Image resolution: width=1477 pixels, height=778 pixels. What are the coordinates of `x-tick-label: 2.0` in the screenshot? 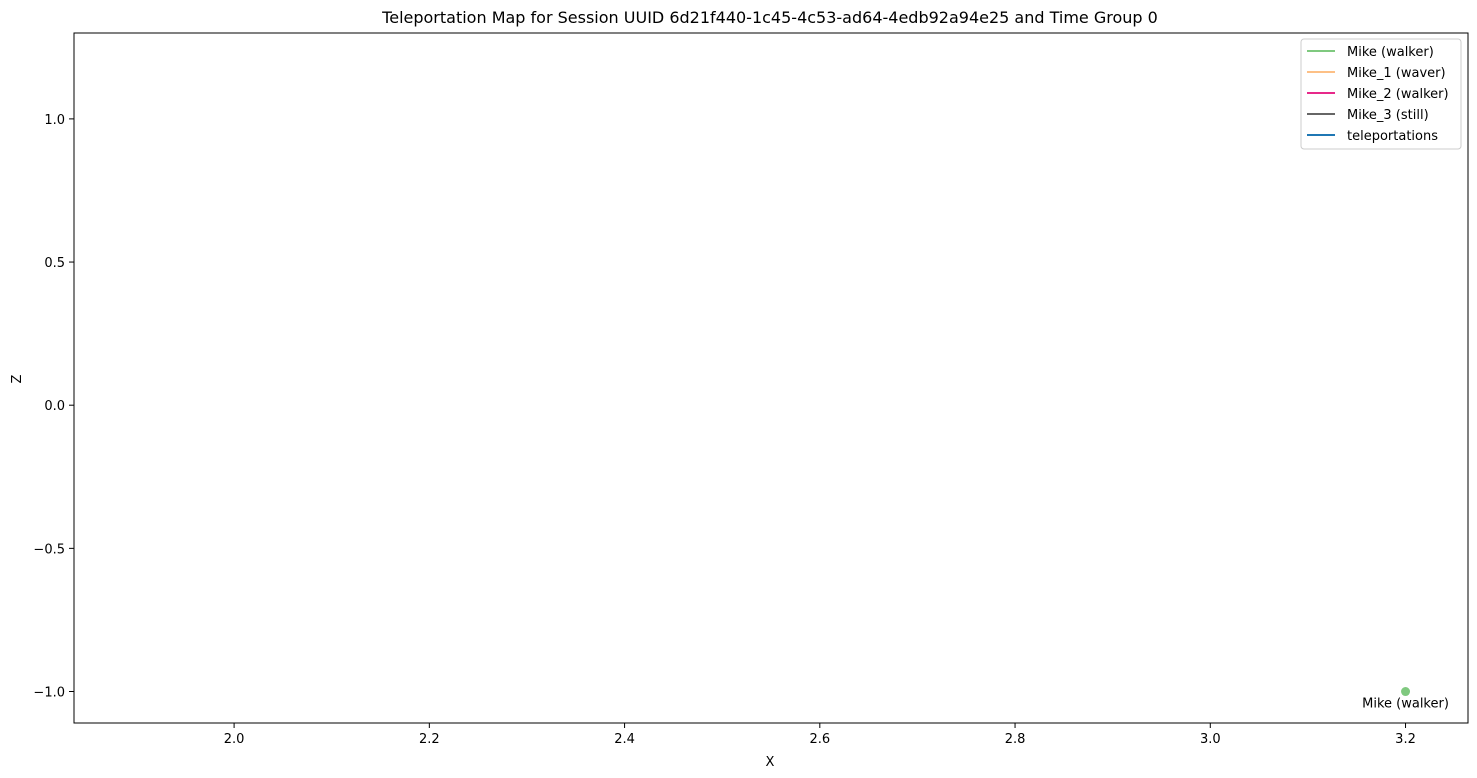 It's located at (234, 739).